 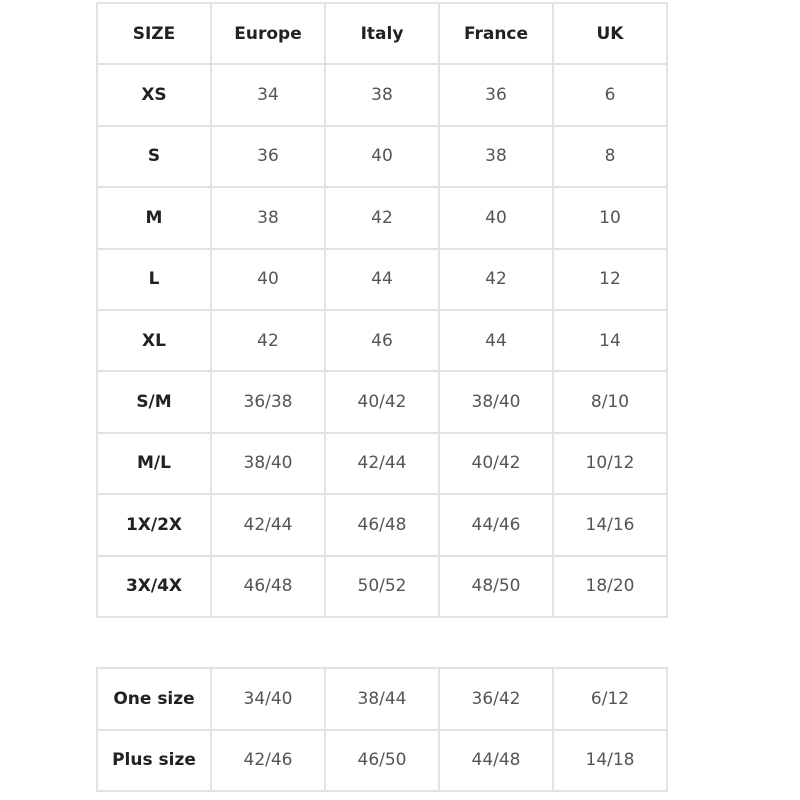 What do you see at coordinates (154, 760) in the screenshot?
I see `size-label-cell: Plus size` at bounding box center [154, 760].